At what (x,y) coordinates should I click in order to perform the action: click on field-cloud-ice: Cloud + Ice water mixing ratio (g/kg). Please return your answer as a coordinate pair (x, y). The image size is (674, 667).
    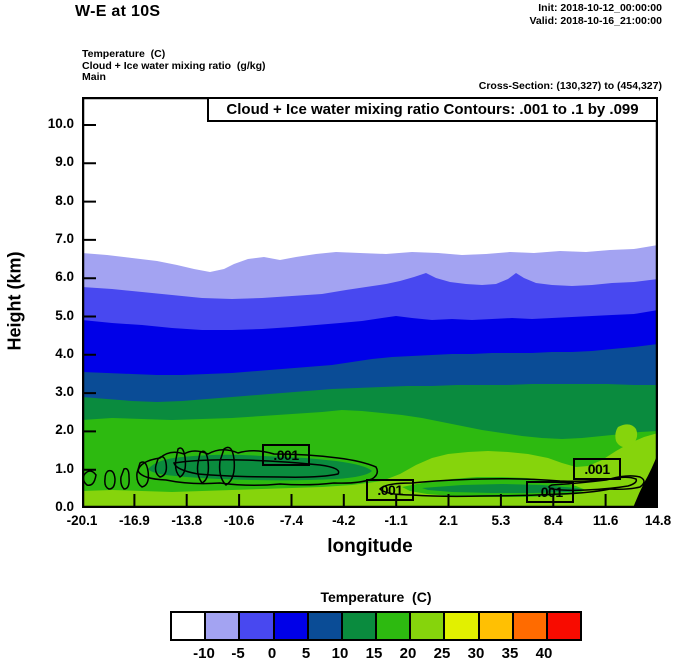
    Looking at the image, I should click on (174, 65).